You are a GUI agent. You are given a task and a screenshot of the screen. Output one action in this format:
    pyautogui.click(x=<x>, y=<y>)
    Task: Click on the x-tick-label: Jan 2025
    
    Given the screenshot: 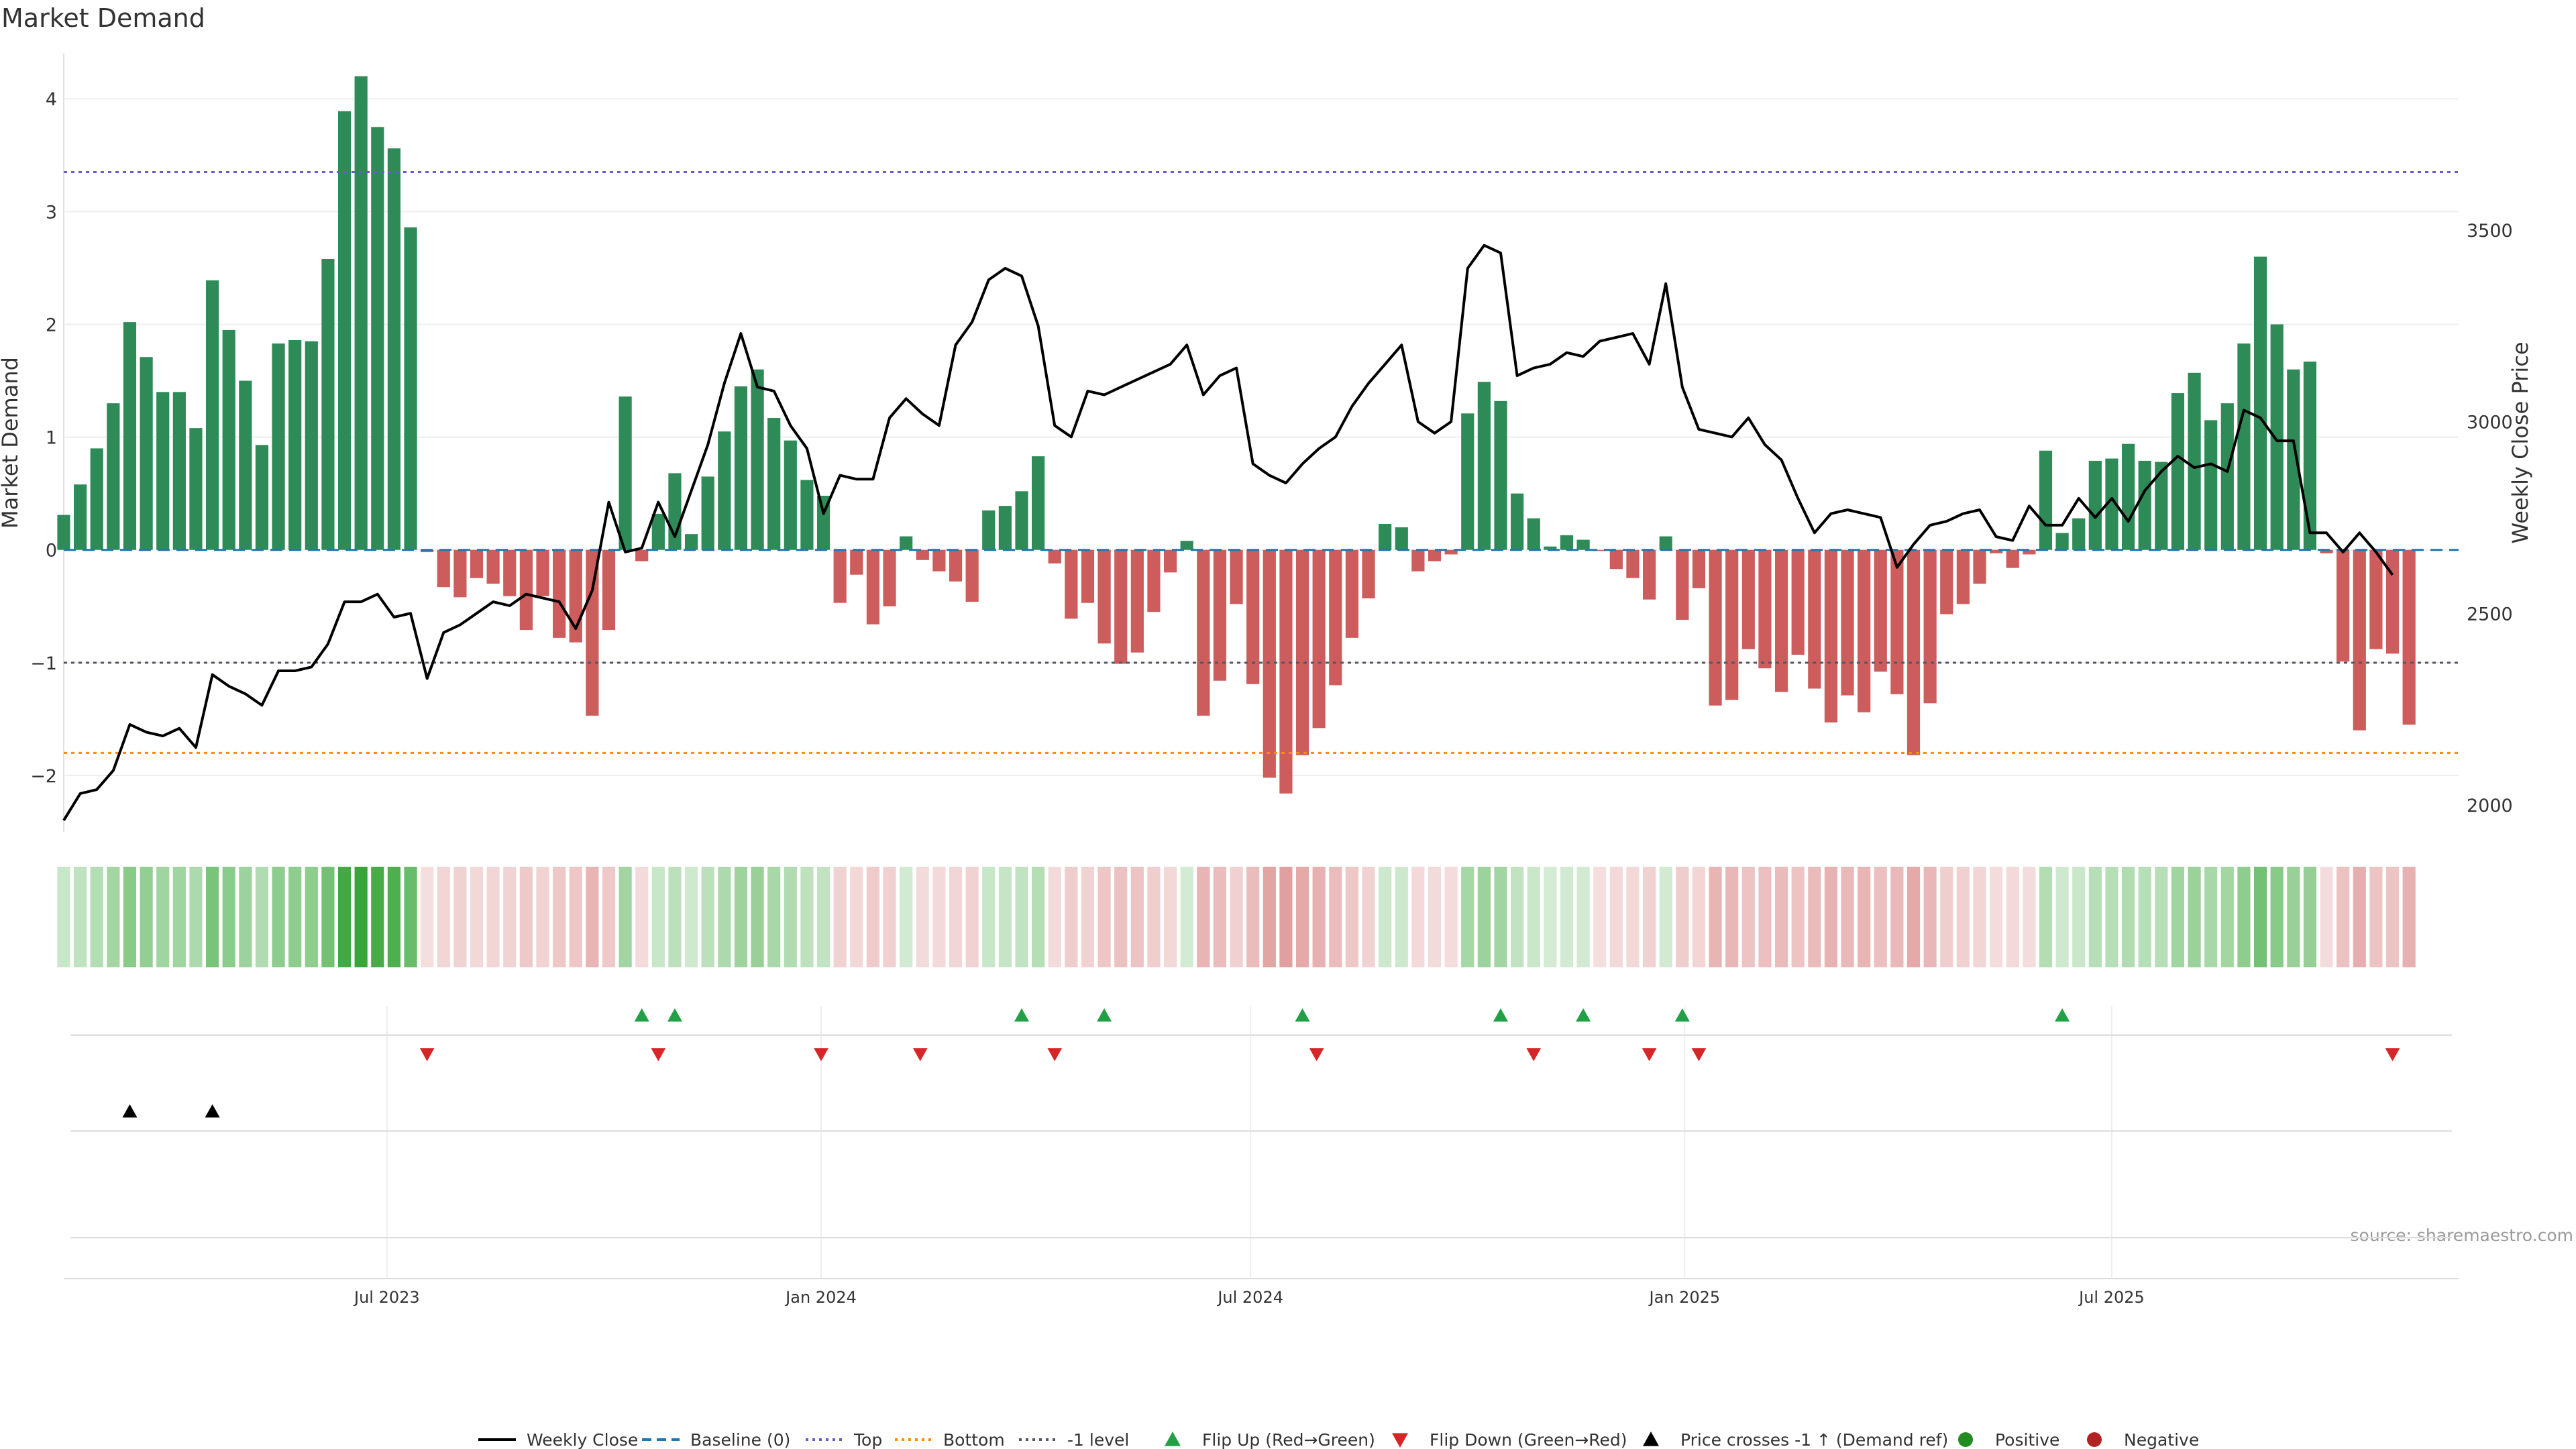 What is the action you would take?
    pyautogui.click(x=1684, y=1297)
    